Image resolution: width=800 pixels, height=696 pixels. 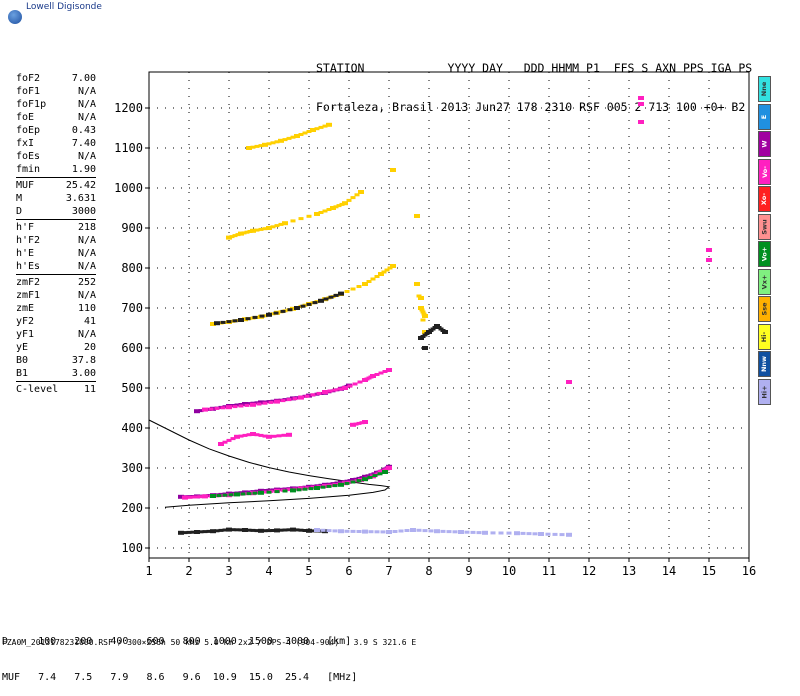 What do you see at coordinates (56, 78) in the screenshot?
I see `param-row: foF2 7.00` at bounding box center [56, 78].